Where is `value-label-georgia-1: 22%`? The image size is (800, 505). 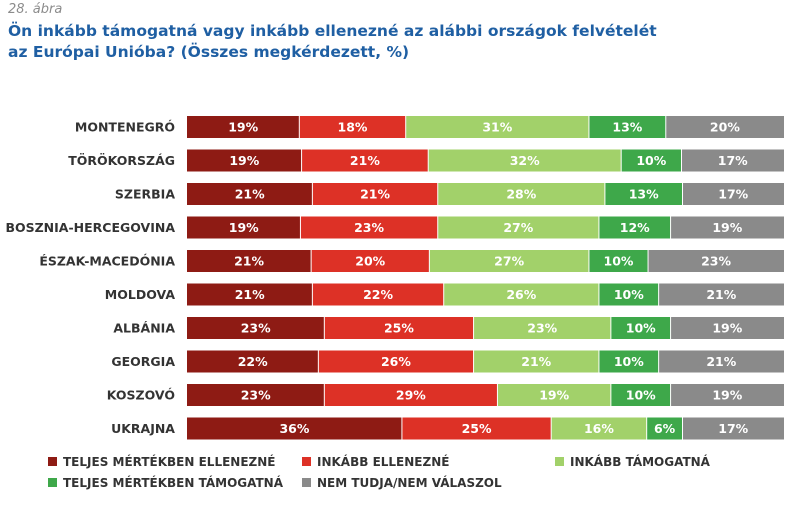 value-label-georgia-1: 22% is located at coordinates (253, 361).